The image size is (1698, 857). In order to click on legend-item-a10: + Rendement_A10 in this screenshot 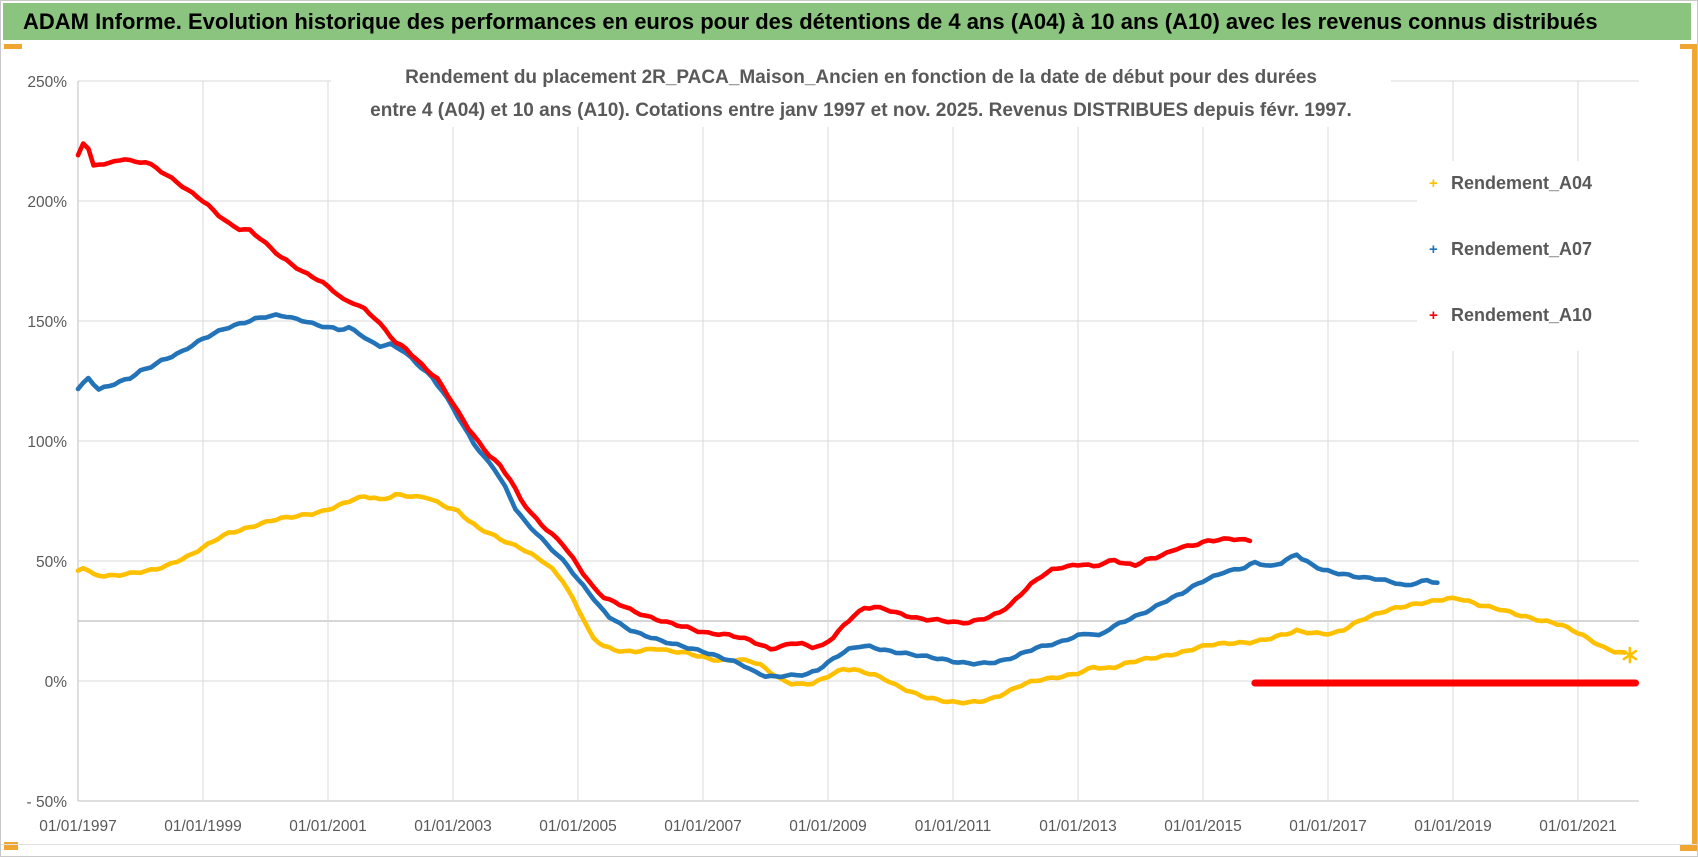, I will do `click(1510, 315)`.